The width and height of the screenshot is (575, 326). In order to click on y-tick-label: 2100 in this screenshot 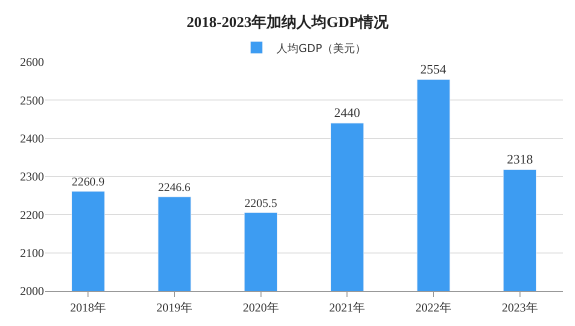, I will do `click(32, 253)`.